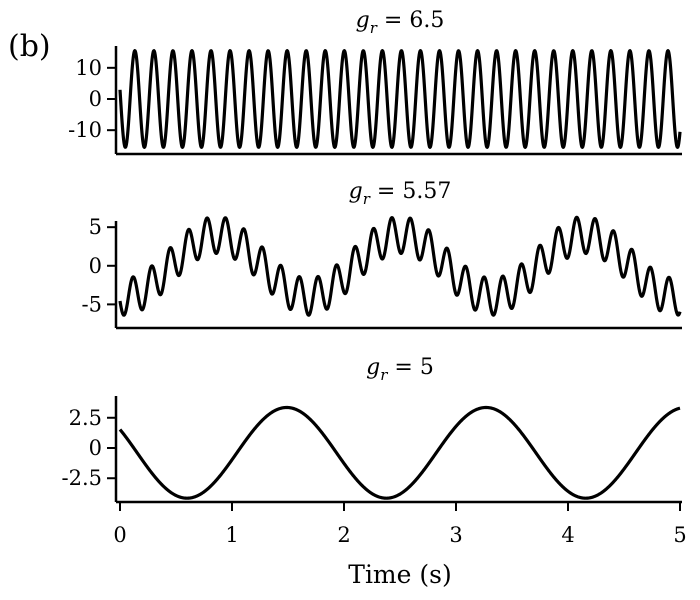 The width and height of the screenshot is (700, 600). I want to click on panel-middle-series-line, so click(400, 266).